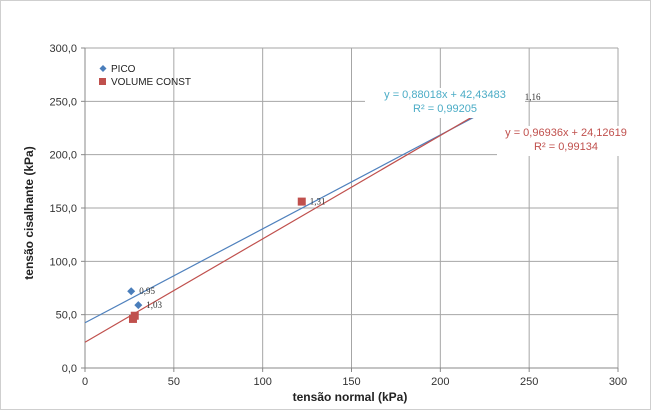  Describe the element at coordinates (63, 209) in the screenshot. I see `y-tick-label: 150,0` at that location.